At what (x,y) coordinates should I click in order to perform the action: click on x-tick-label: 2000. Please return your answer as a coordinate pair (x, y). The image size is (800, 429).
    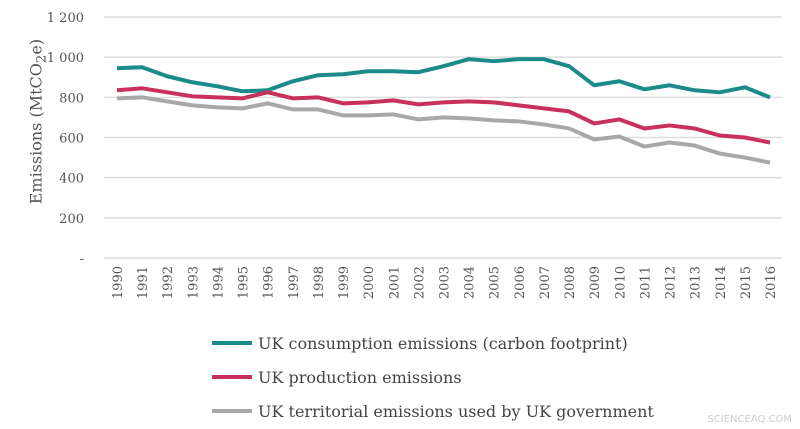
    Looking at the image, I should click on (369, 282).